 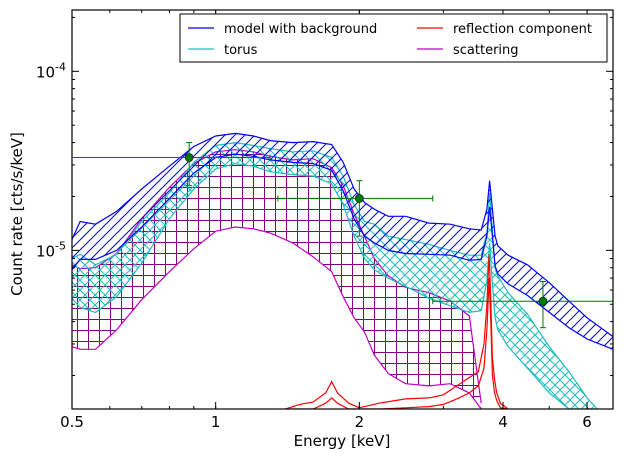 I want to click on x-tick-label: 2, so click(x=360, y=422).